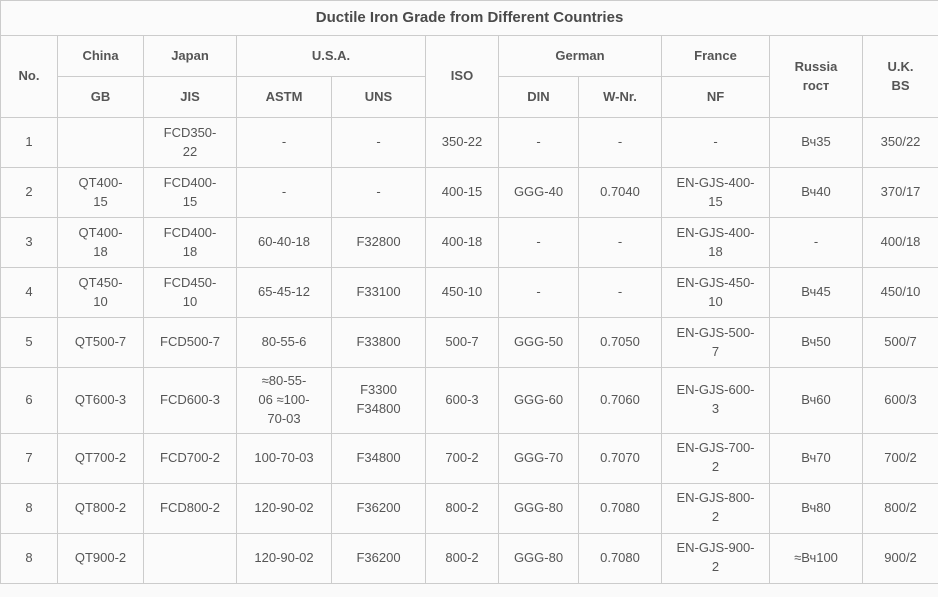 This screenshot has width=938, height=597. What do you see at coordinates (715, 400) in the screenshot?
I see `cell-nf: EN-GJS-600- 3` at bounding box center [715, 400].